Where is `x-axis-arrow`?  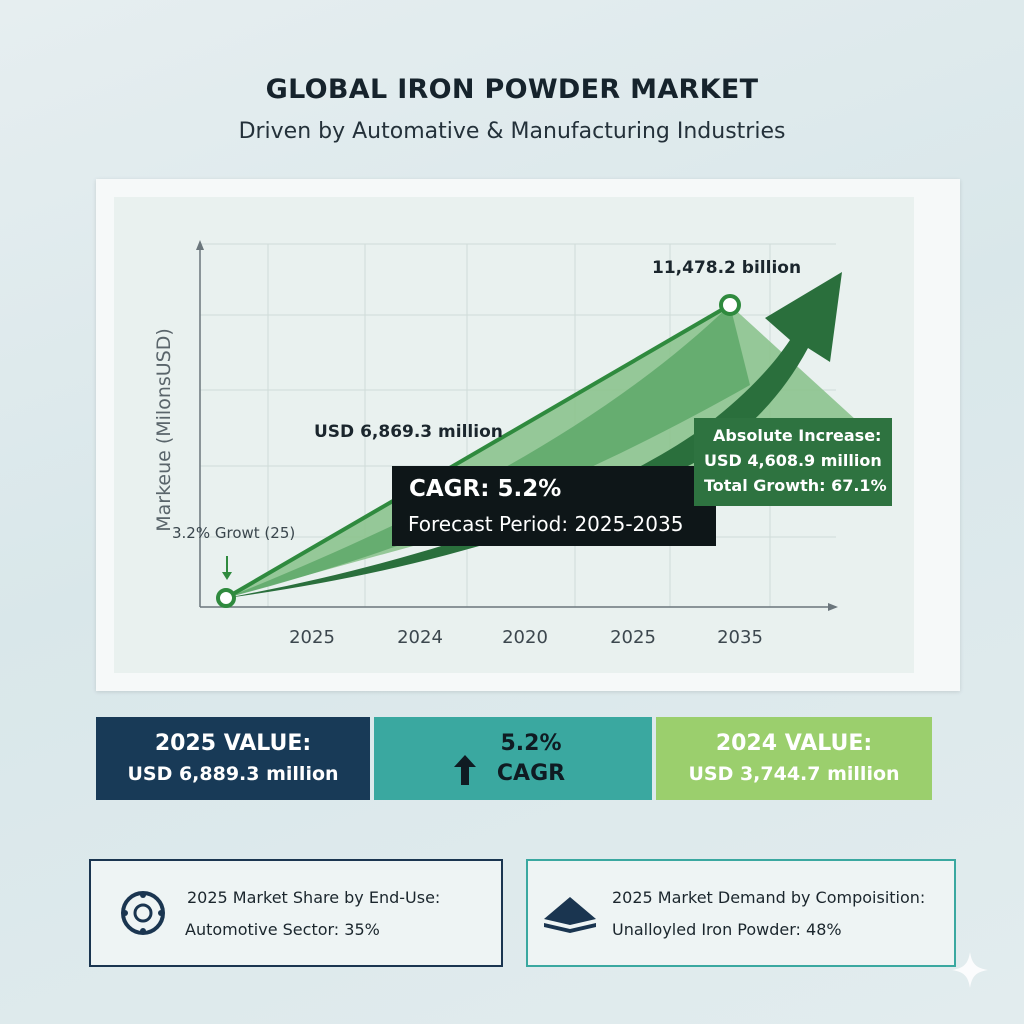
x-axis-arrow is located at coordinates (833, 607).